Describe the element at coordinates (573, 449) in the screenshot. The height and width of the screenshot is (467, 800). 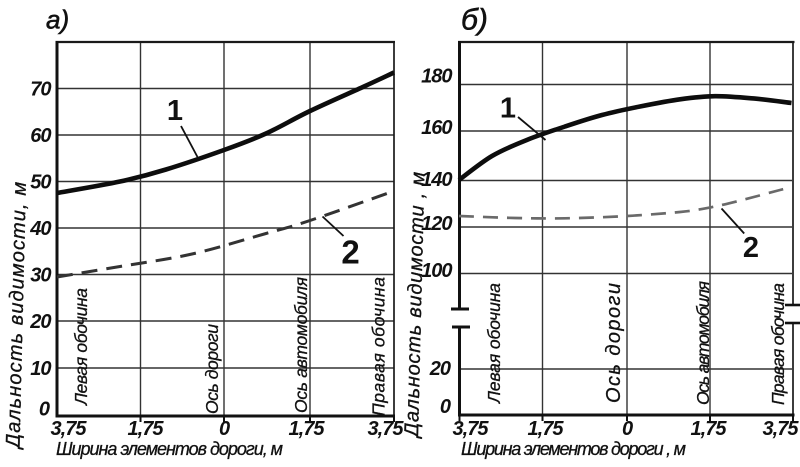
I see `svg-text: Ширина элементов дороги , м` at that location.